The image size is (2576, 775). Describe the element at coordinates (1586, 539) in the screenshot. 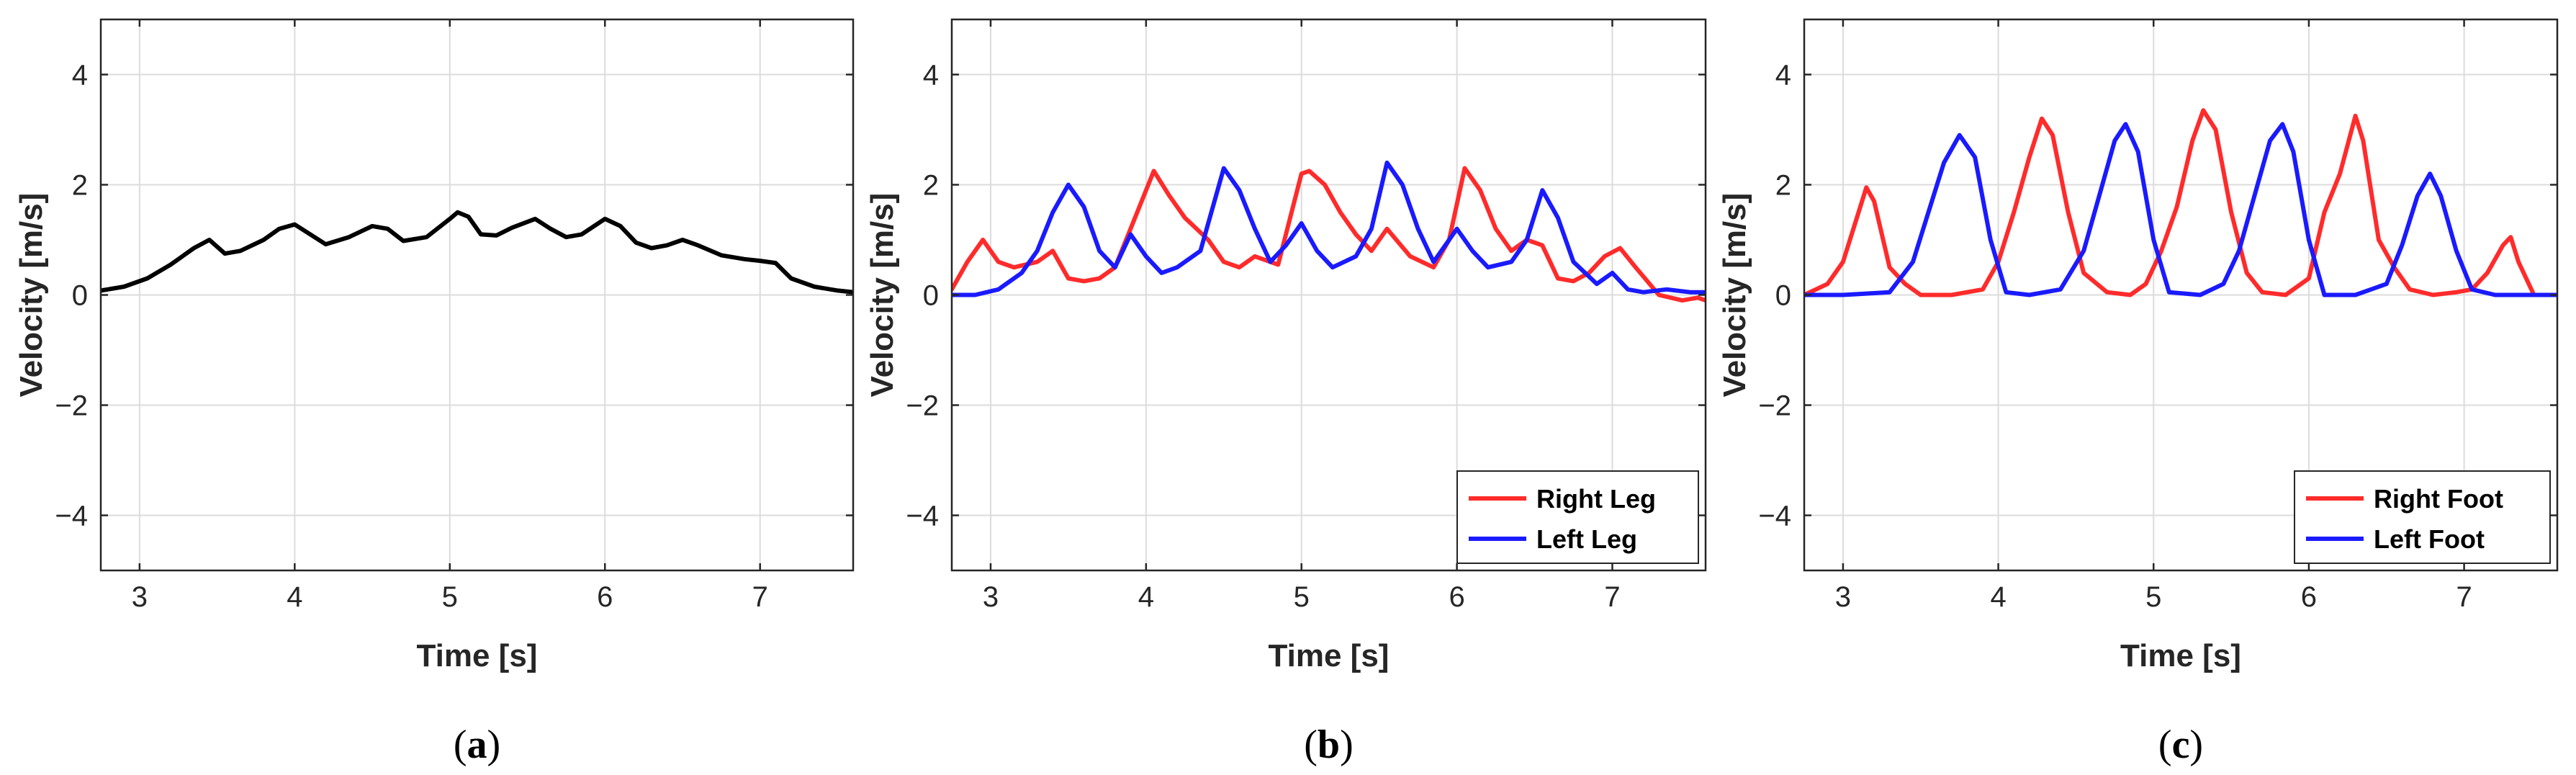

I see `legend-entry: Left Leg` at that location.